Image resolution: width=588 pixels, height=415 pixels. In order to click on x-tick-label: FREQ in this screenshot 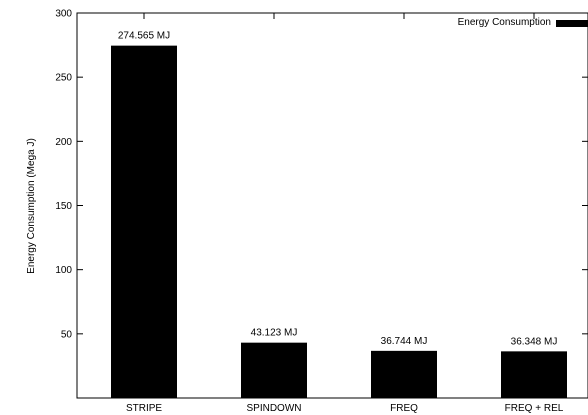, I will do `click(404, 408)`.